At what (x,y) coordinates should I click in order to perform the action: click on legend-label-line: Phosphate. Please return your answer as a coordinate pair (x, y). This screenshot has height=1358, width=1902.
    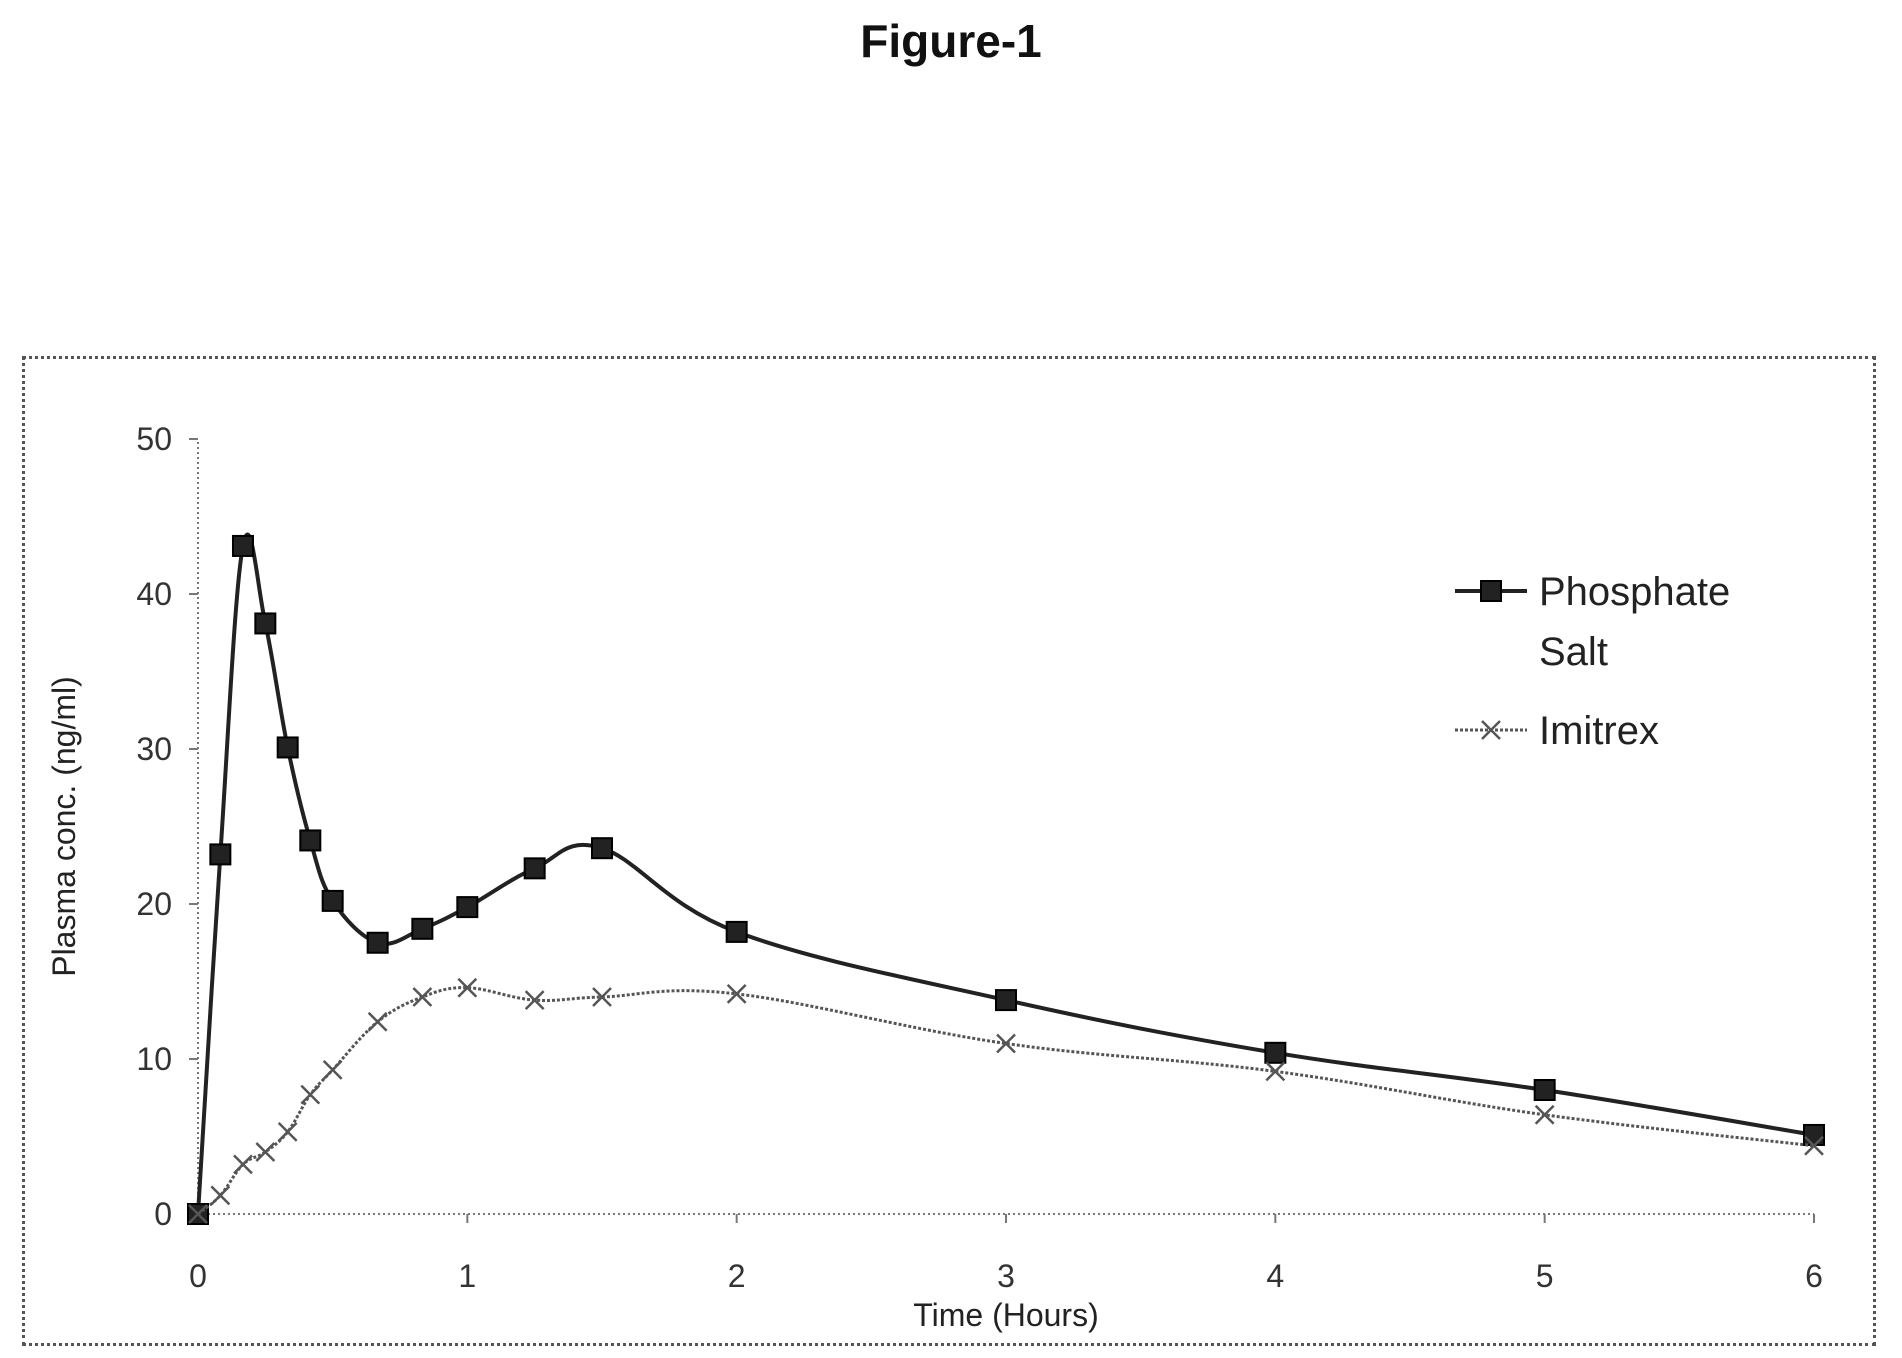
    Looking at the image, I should click on (1634, 592).